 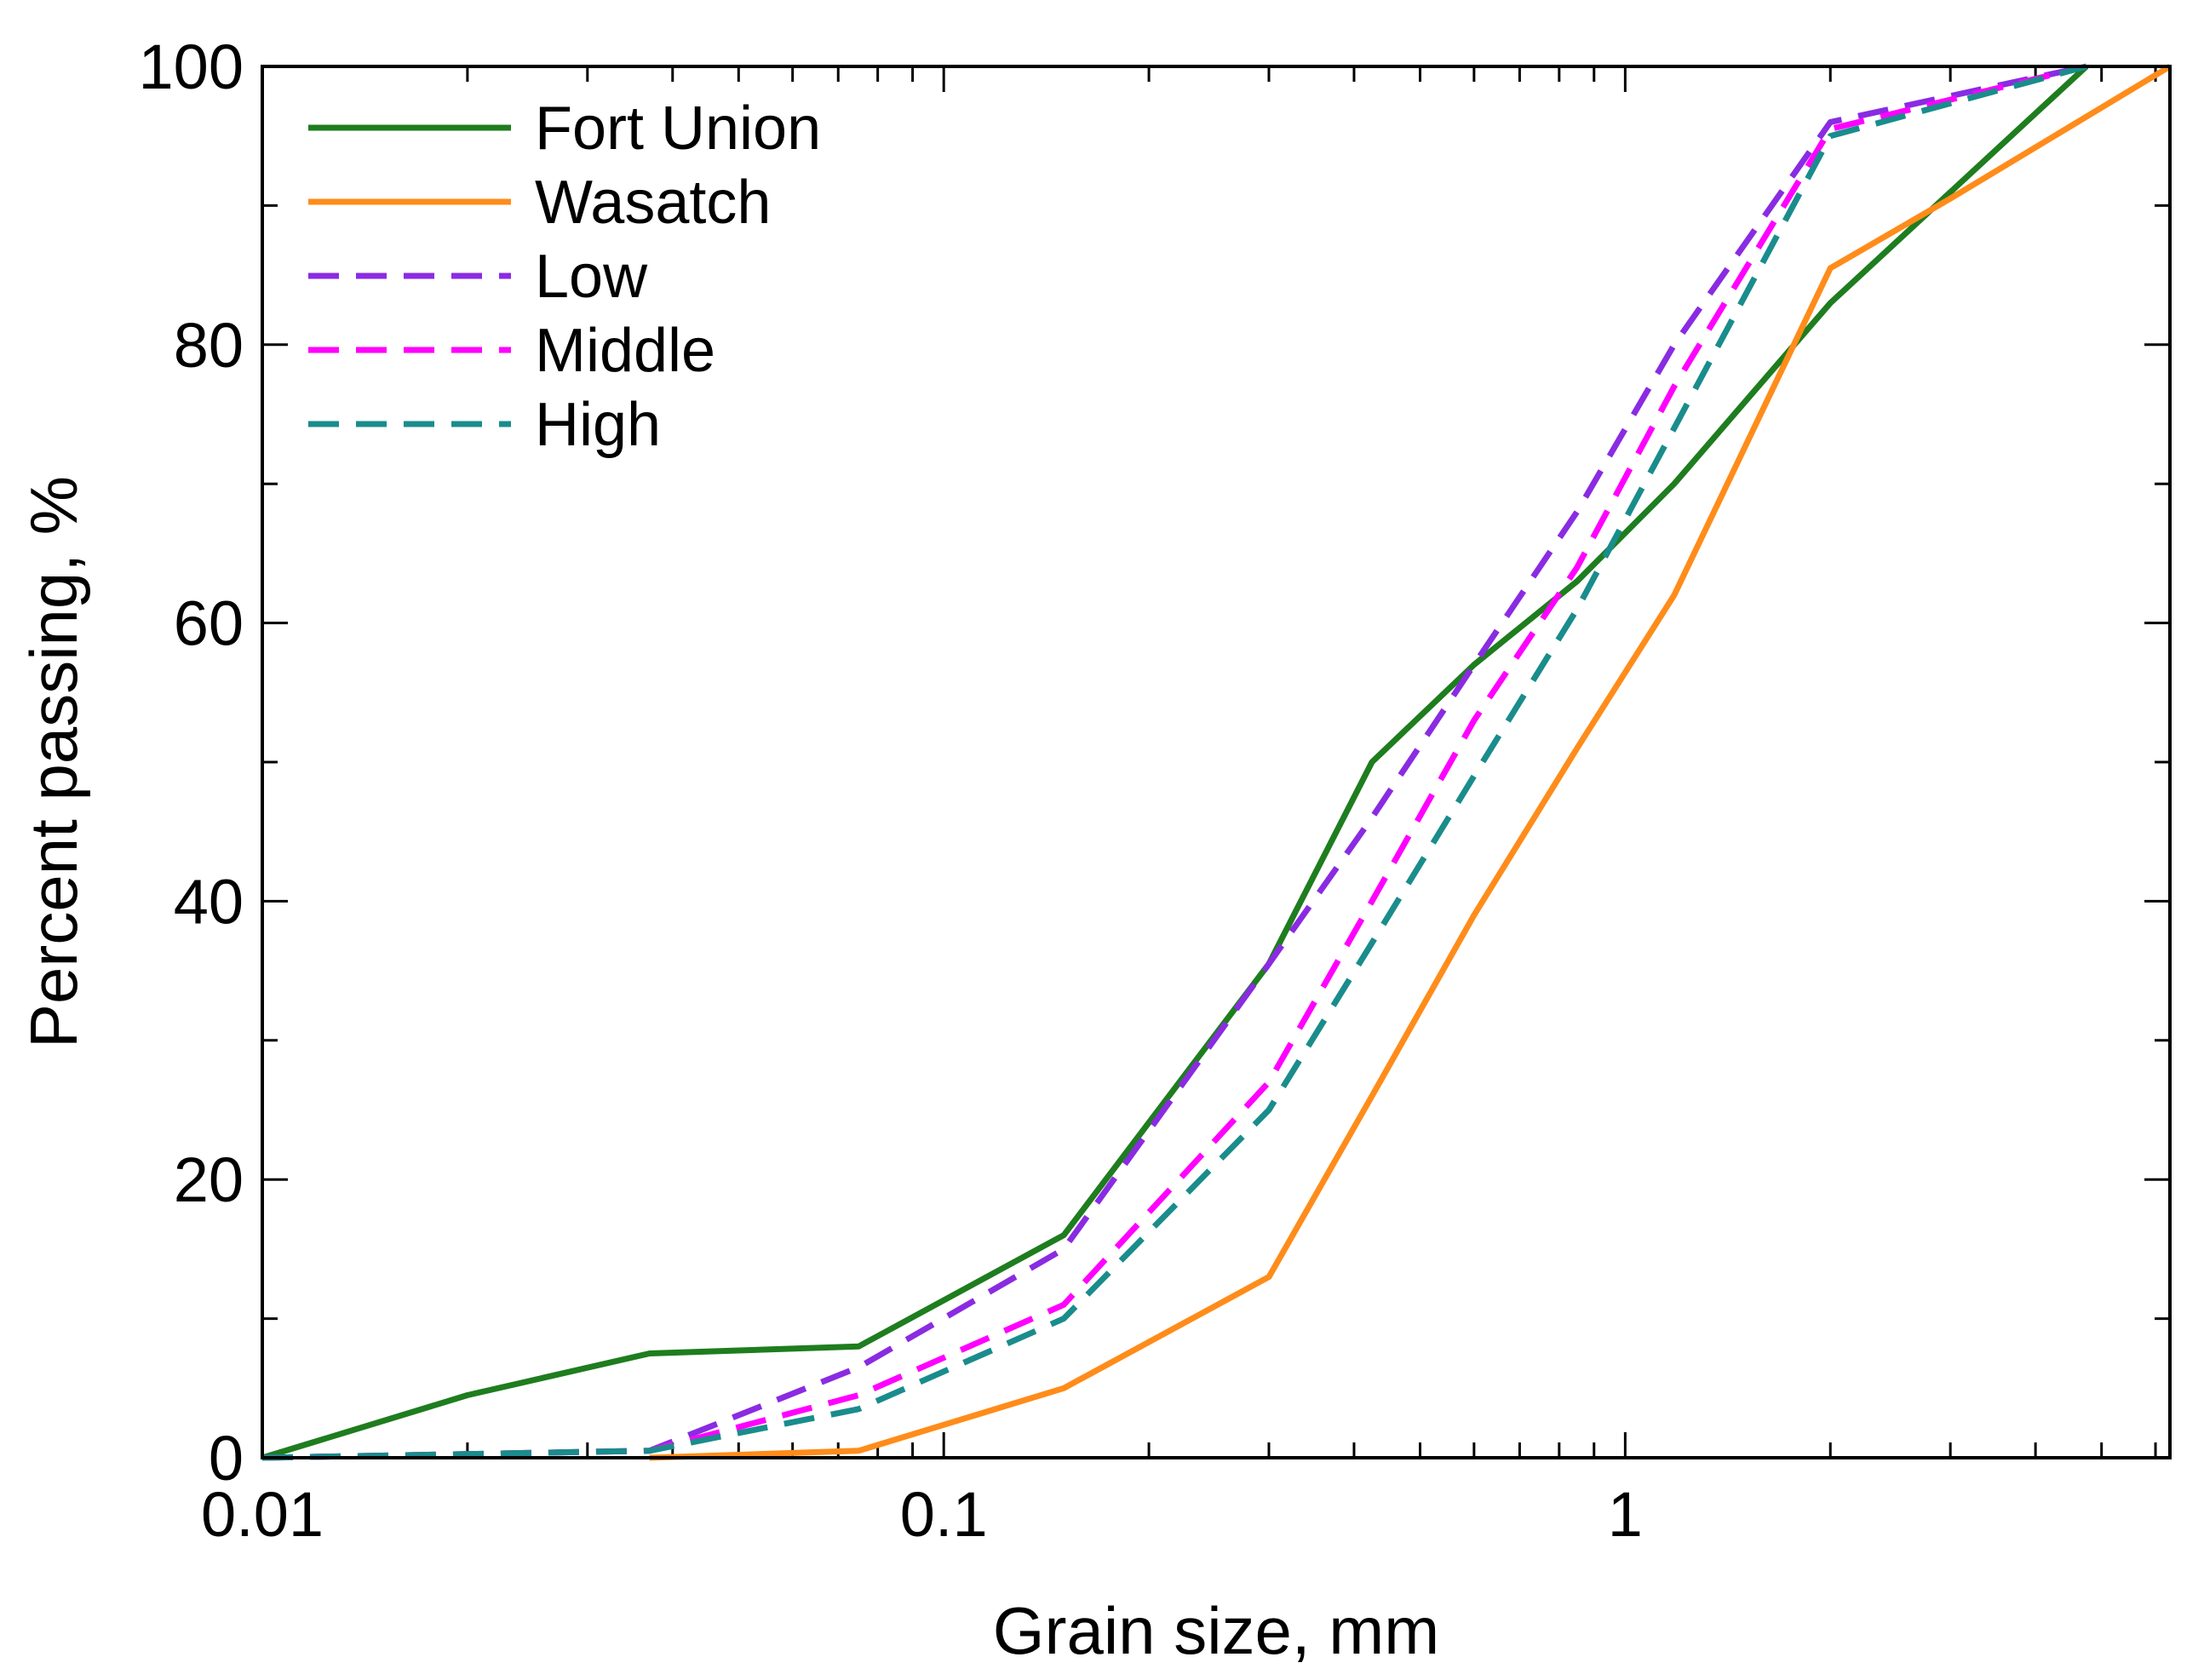 I want to click on y-tick-label: 100, so click(x=191, y=67).